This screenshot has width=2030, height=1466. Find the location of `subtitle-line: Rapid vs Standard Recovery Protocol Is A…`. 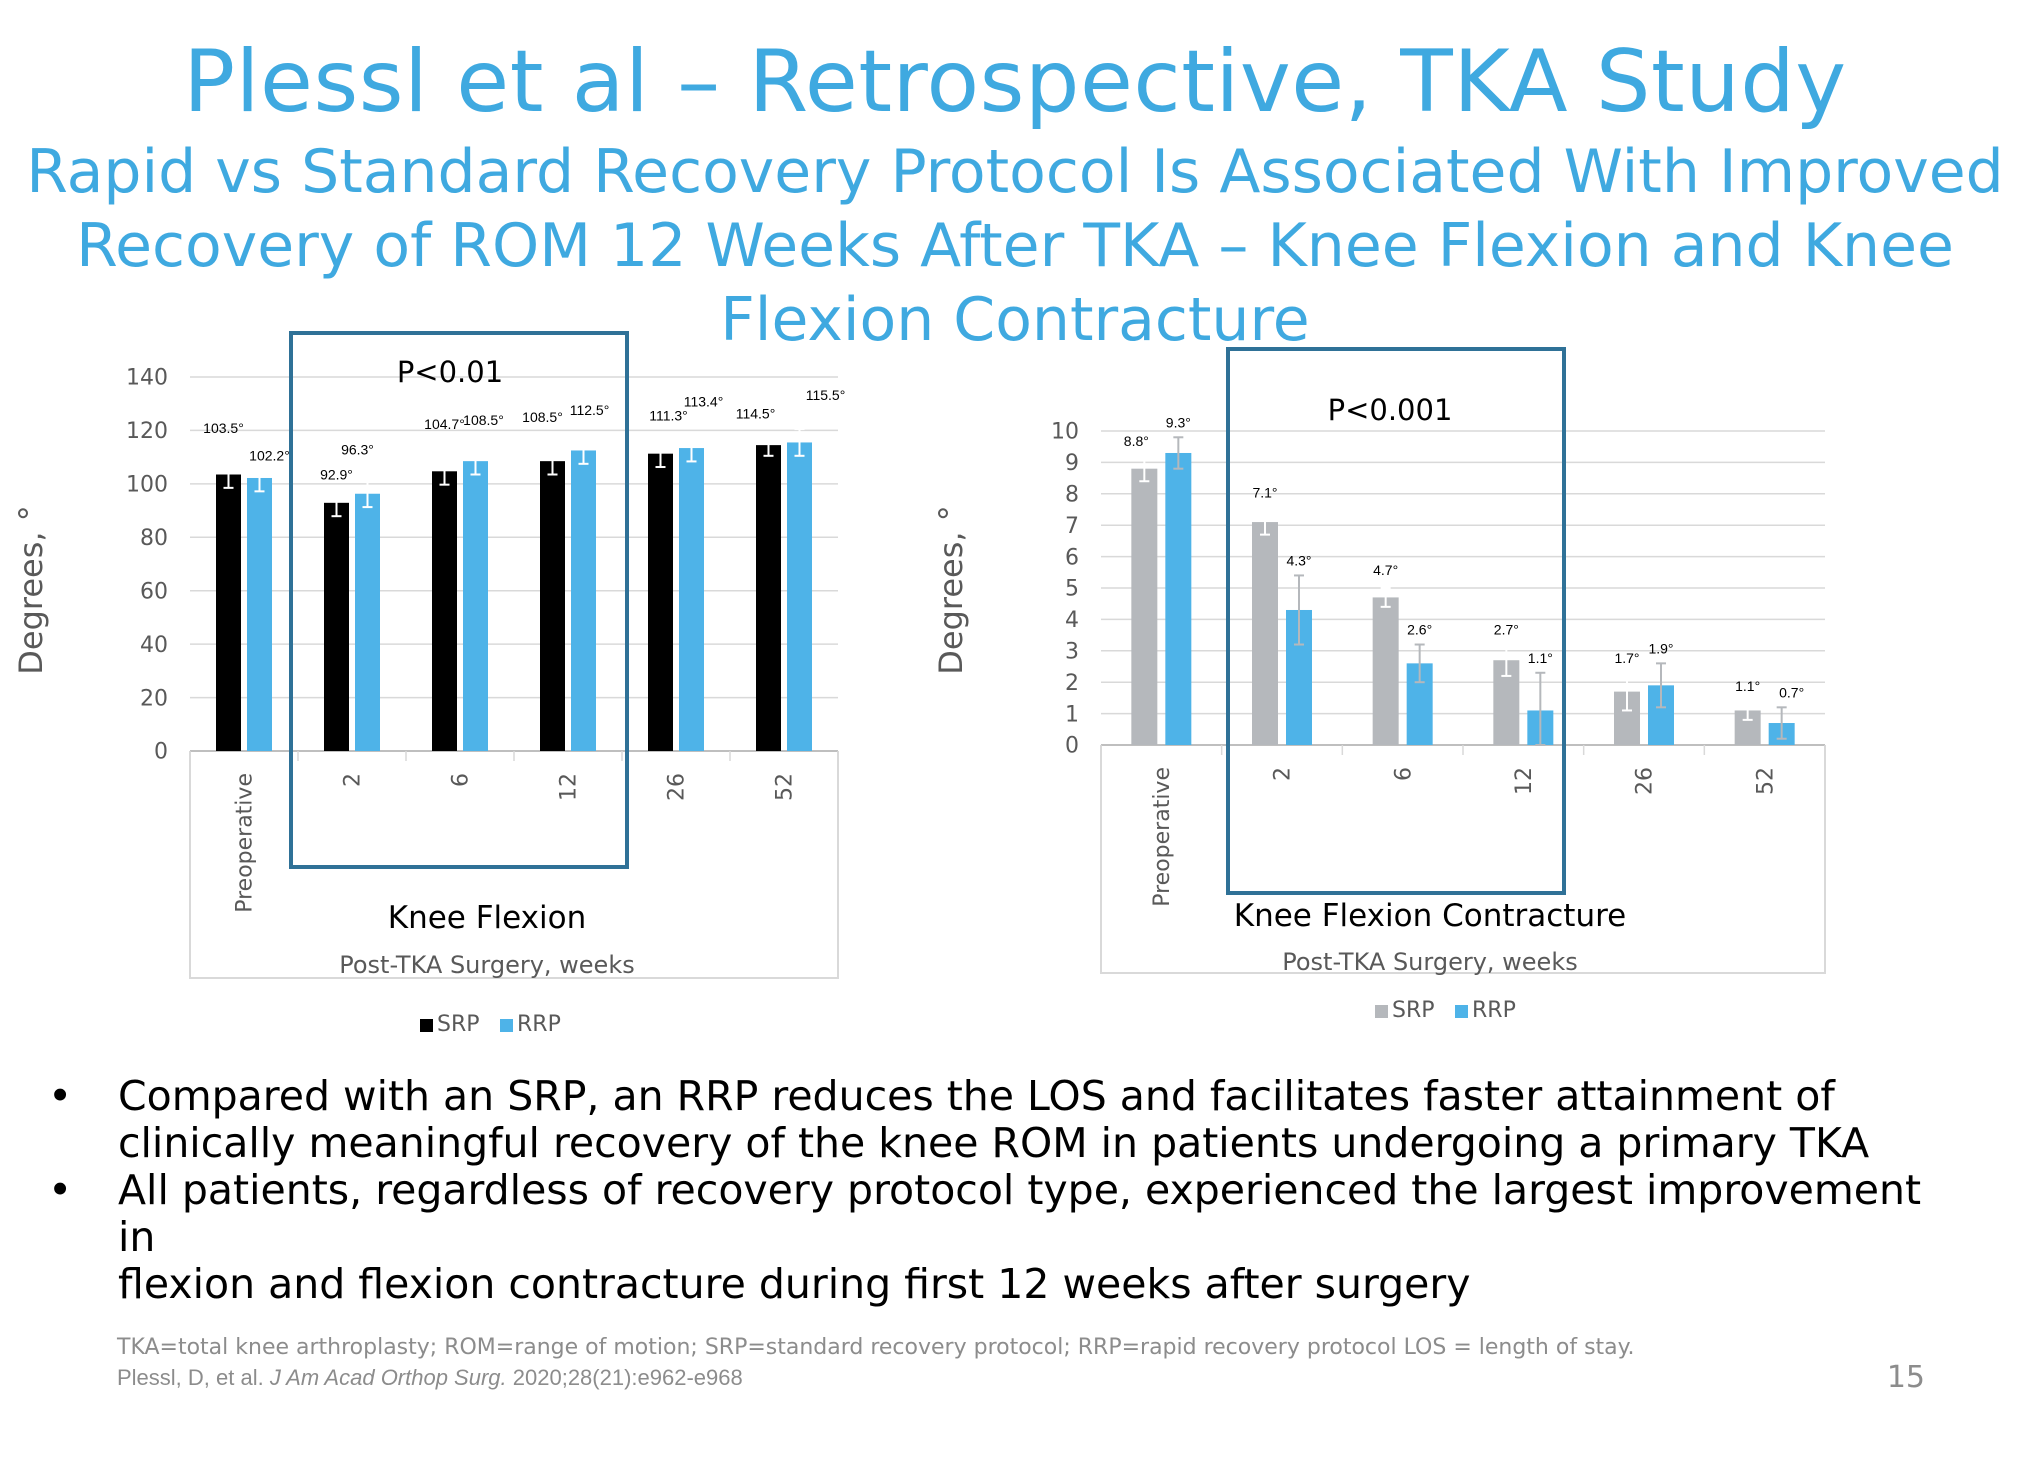

subtitle-line: Rapid vs Standard Recovery Protocol Is A… is located at coordinates (1015, 172).